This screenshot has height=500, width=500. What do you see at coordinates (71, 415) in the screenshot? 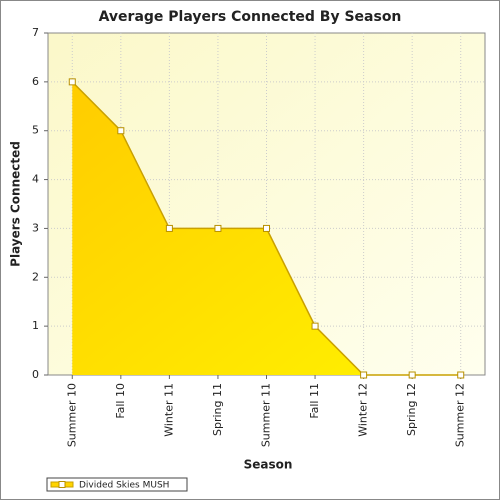
I see `x-tick-label: Summer 10` at bounding box center [71, 415].